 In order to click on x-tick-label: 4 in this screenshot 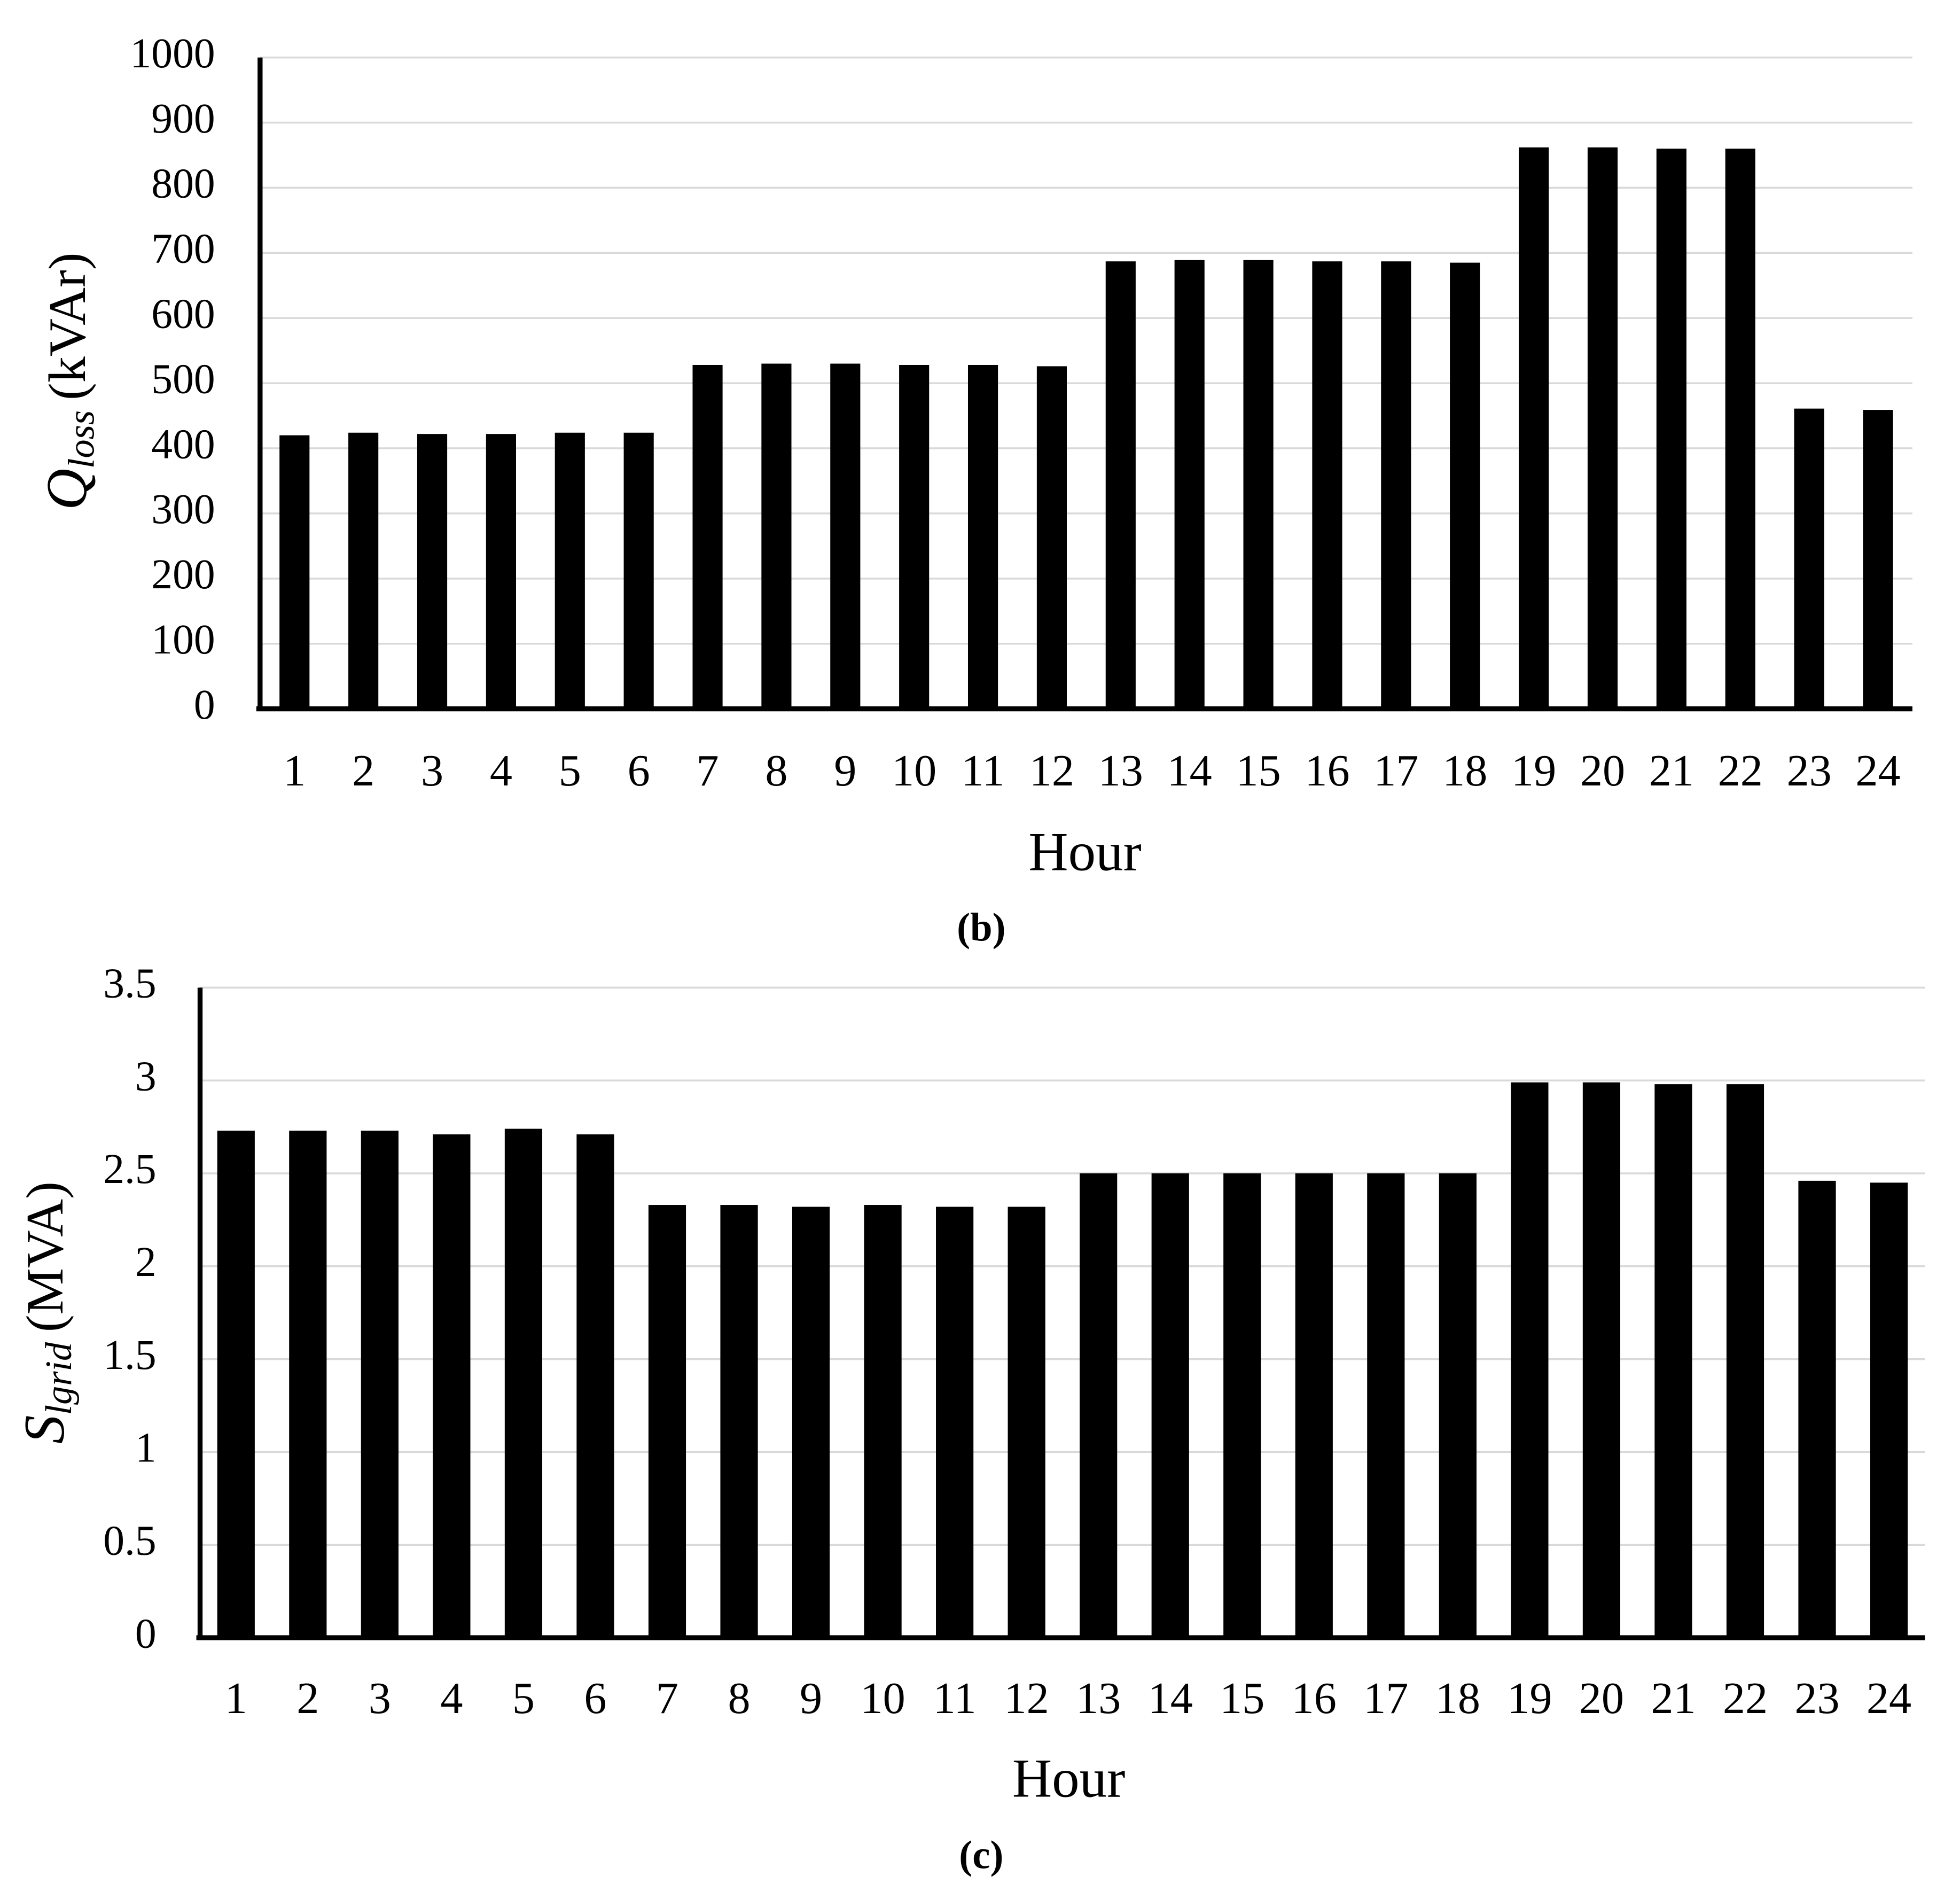, I will do `click(501, 771)`.